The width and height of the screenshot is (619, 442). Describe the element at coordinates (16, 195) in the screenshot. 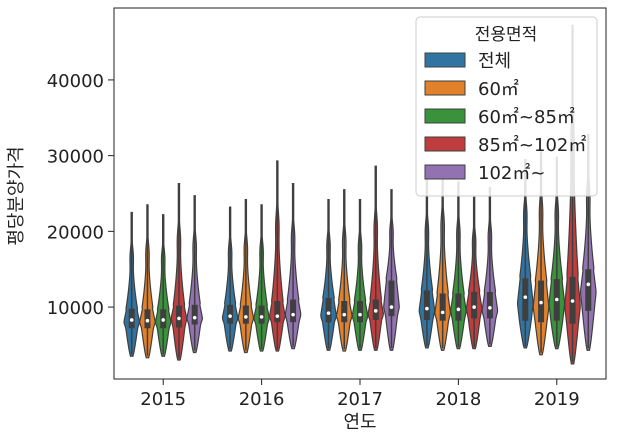

I see `y-axis-label: 평당분양가격` at that location.